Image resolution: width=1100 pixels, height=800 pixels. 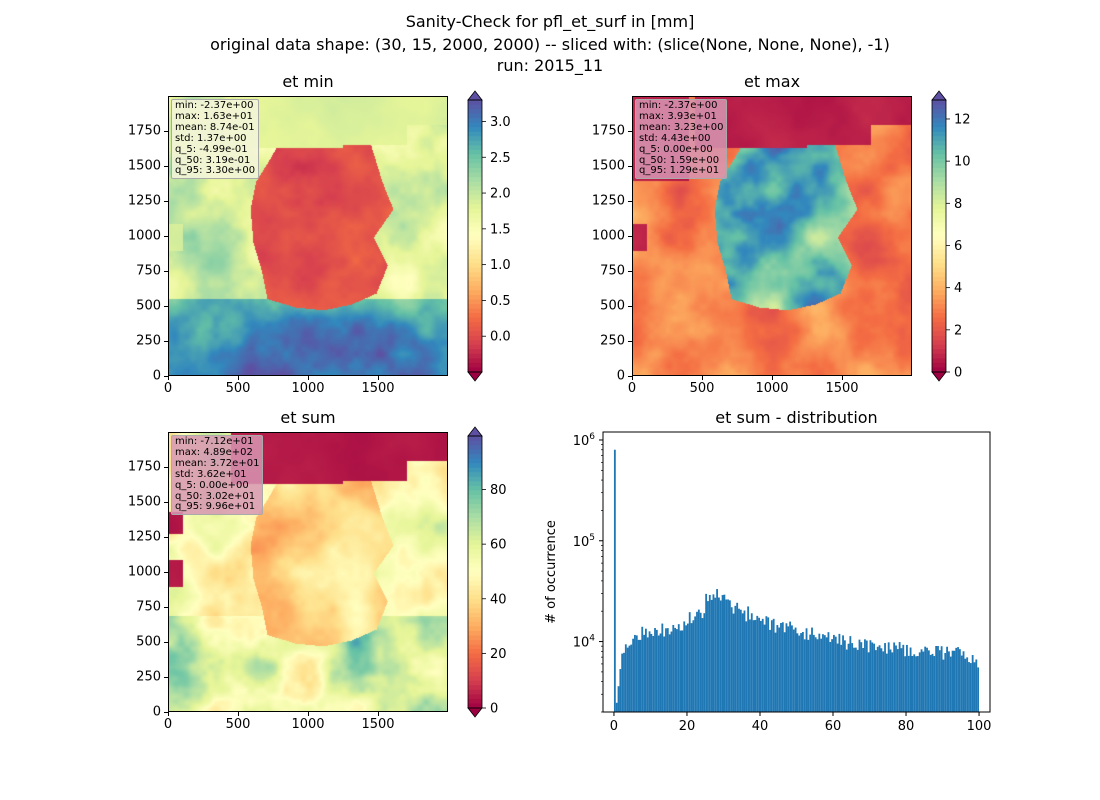 What do you see at coordinates (772, 81) in the screenshot?
I see `panel-title-et-max: et max` at bounding box center [772, 81].